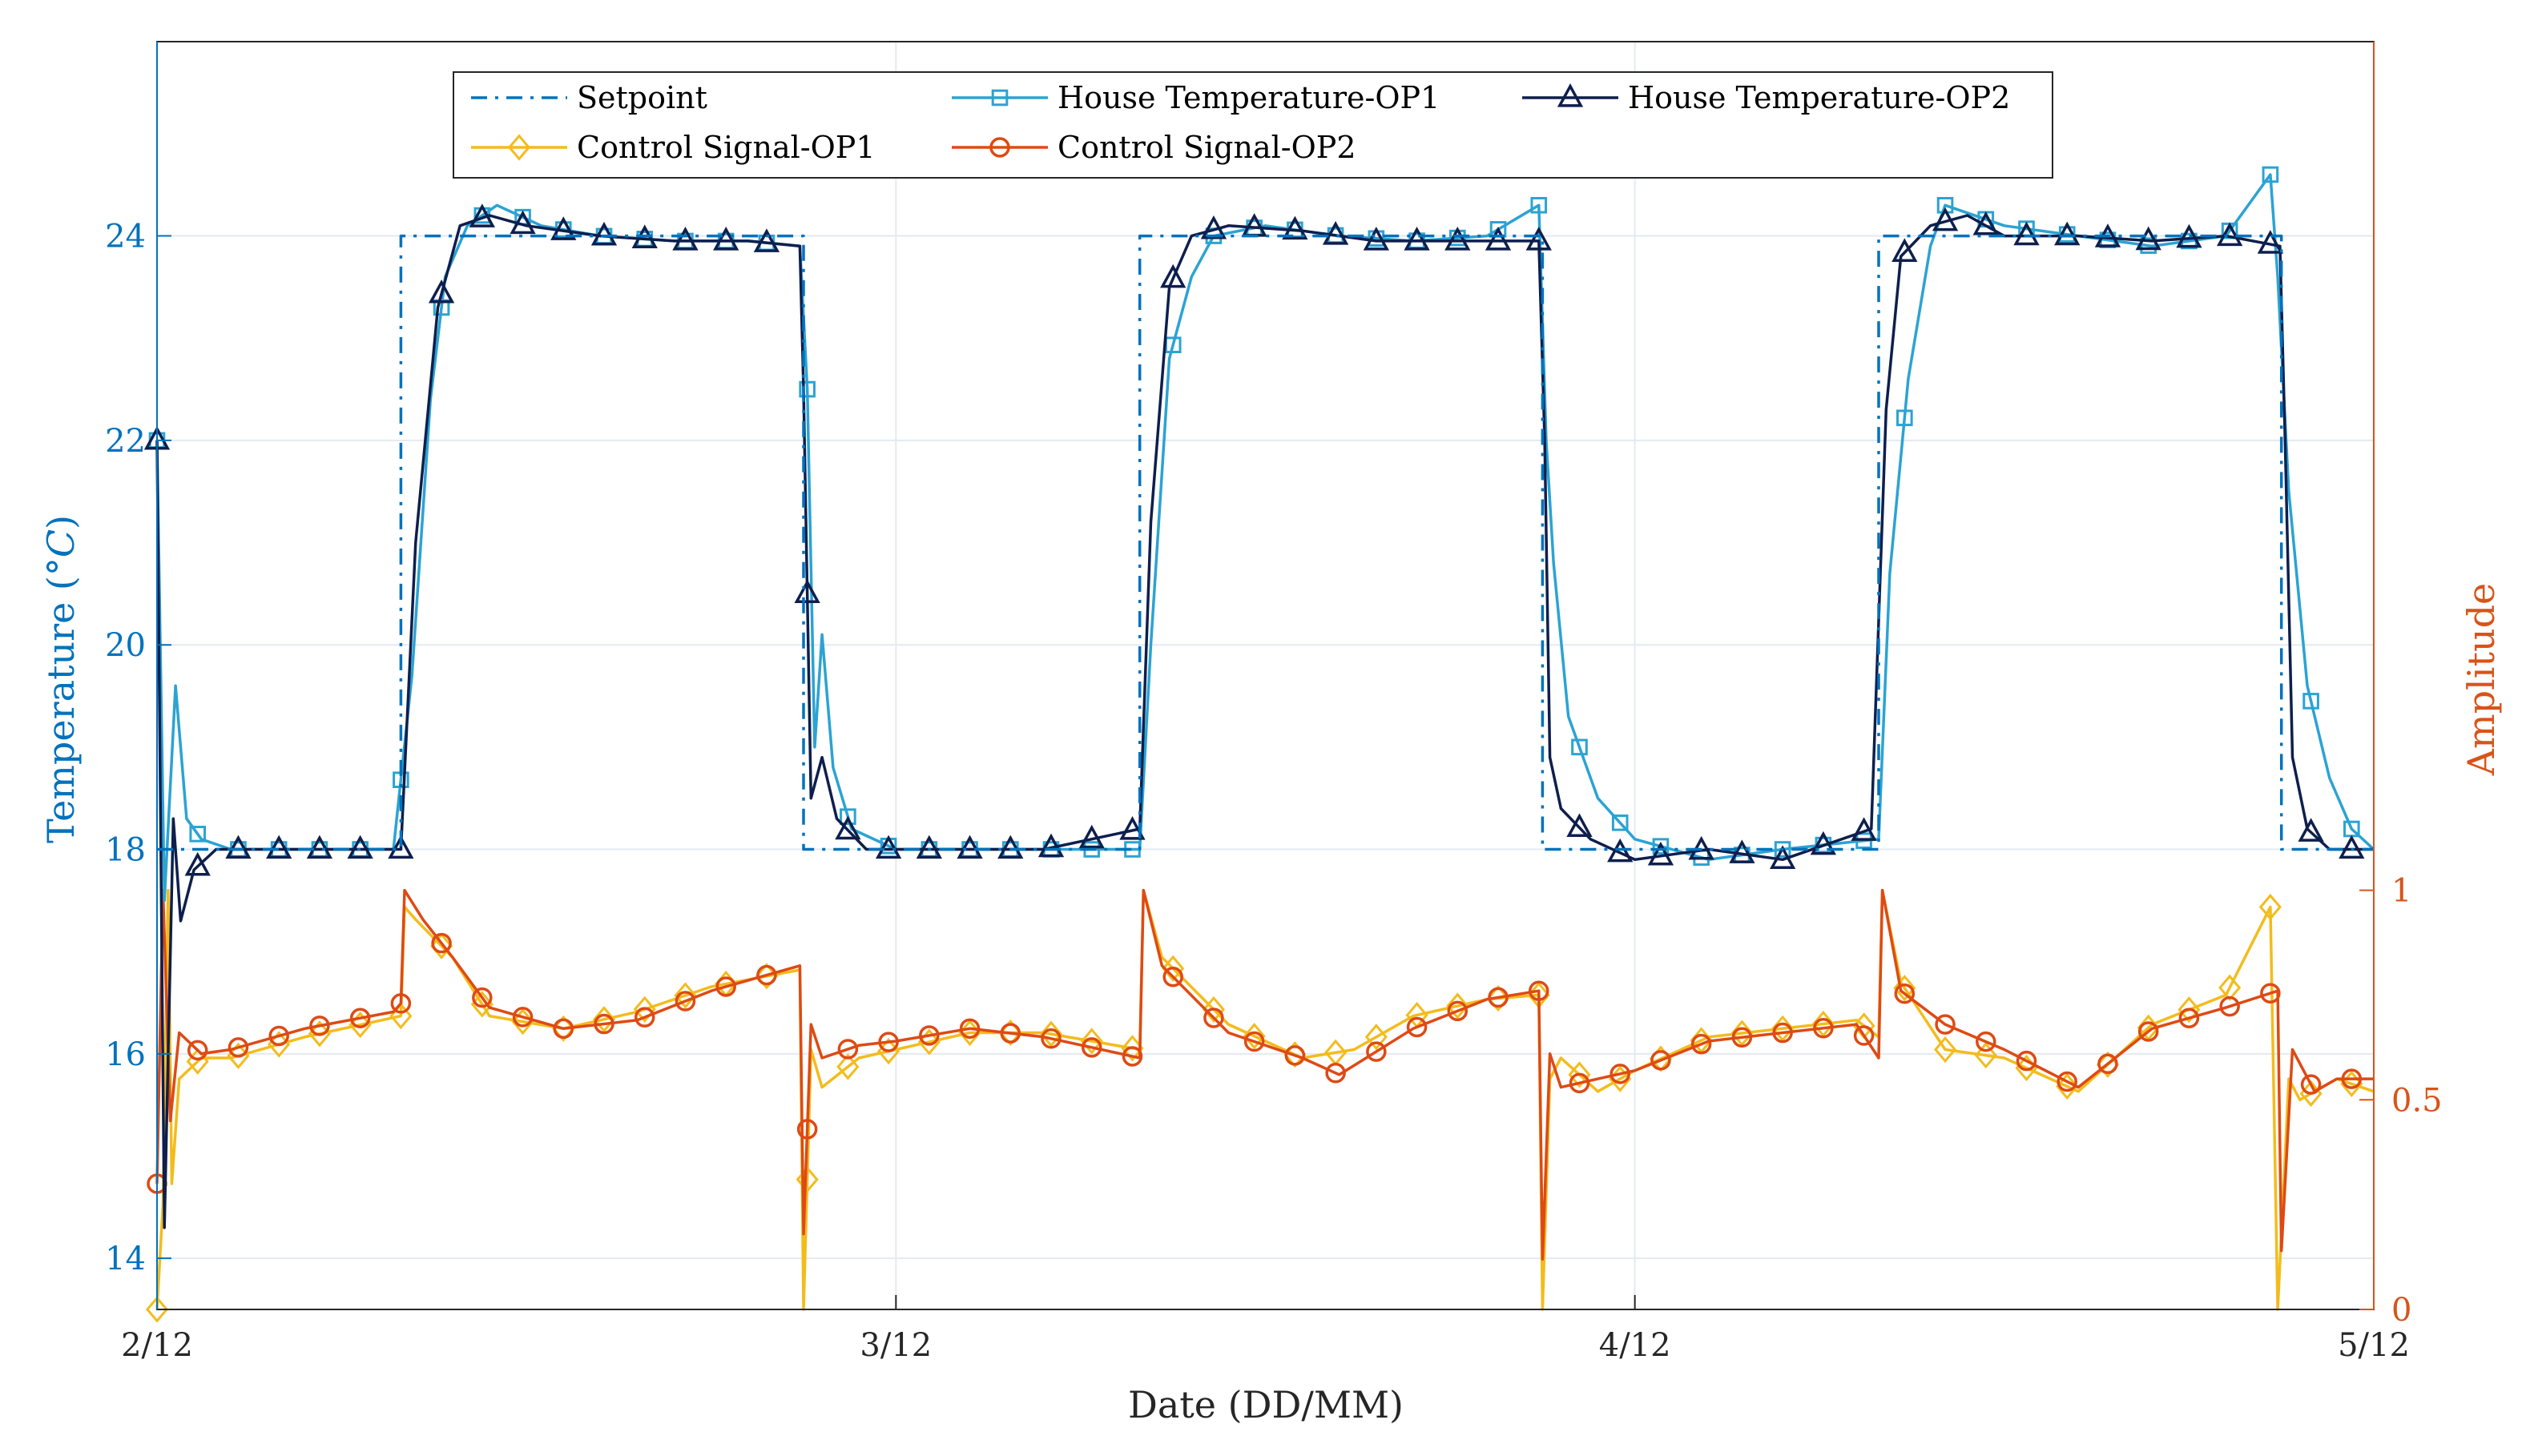  I want to click on y-tick-label-right: 0, so click(2401, 1310).